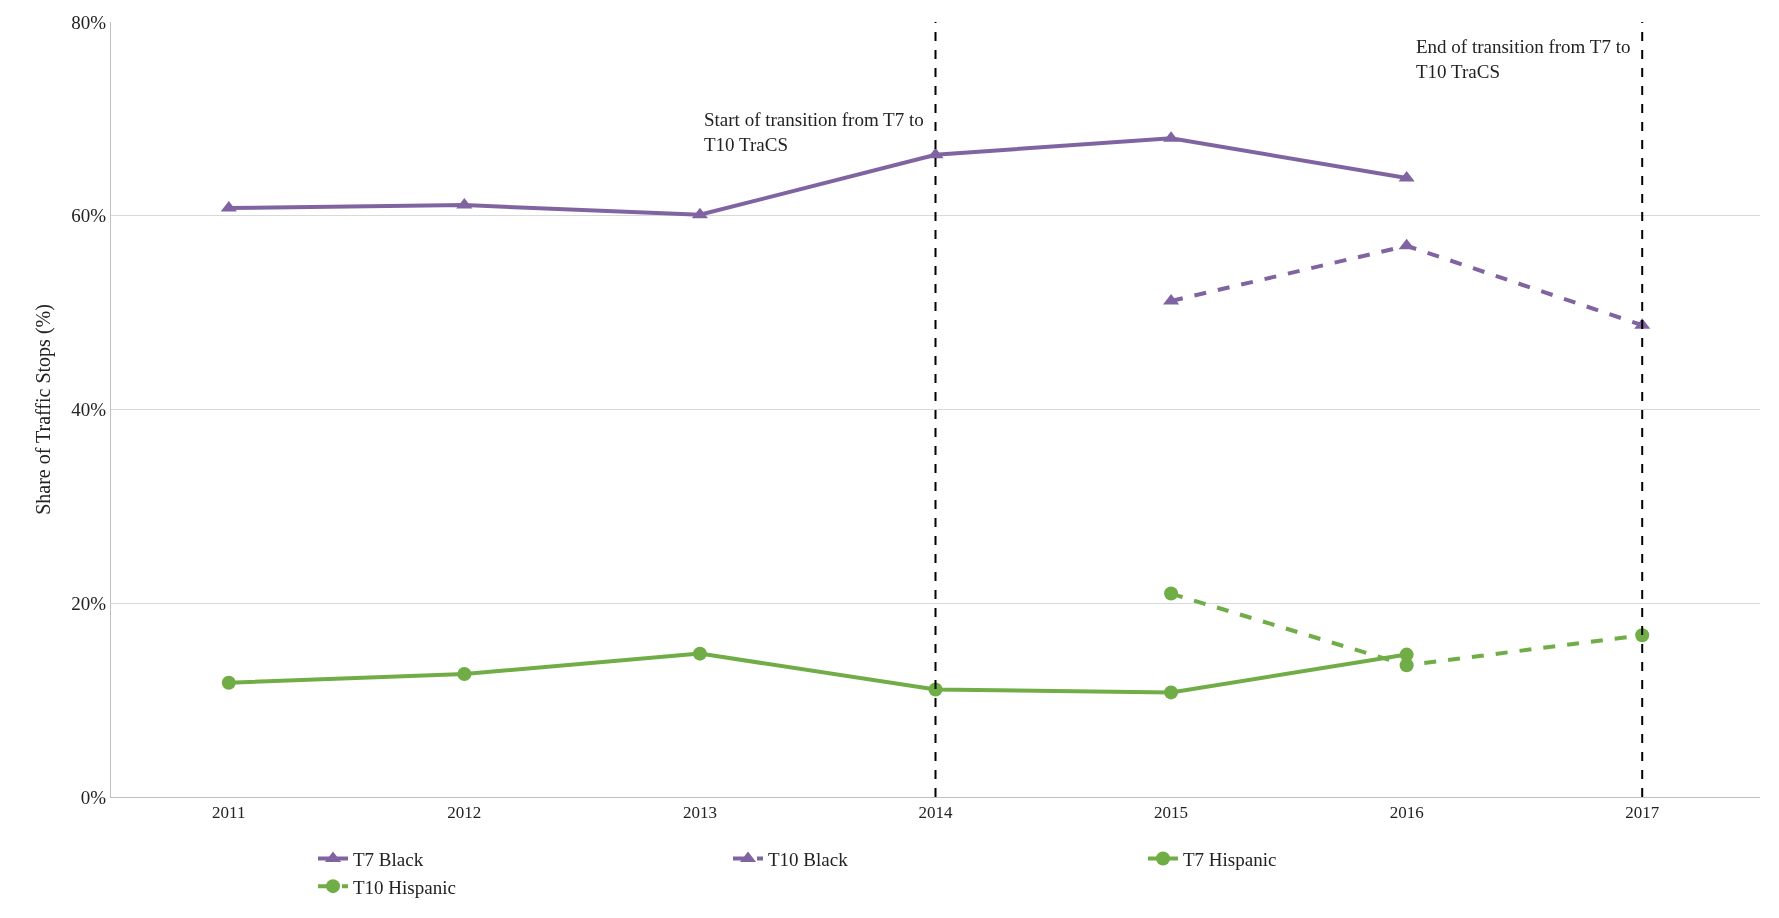  Describe the element at coordinates (935, 813) in the screenshot. I see `x-tick-label: 2014` at that location.